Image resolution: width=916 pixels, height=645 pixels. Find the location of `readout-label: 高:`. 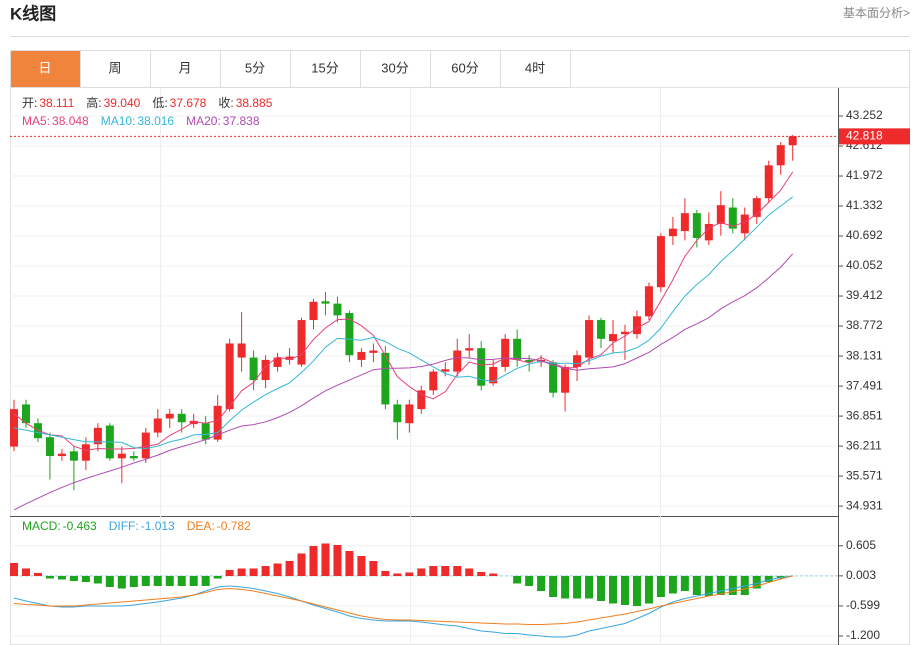

readout-label: 高: is located at coordinates (93, 102).